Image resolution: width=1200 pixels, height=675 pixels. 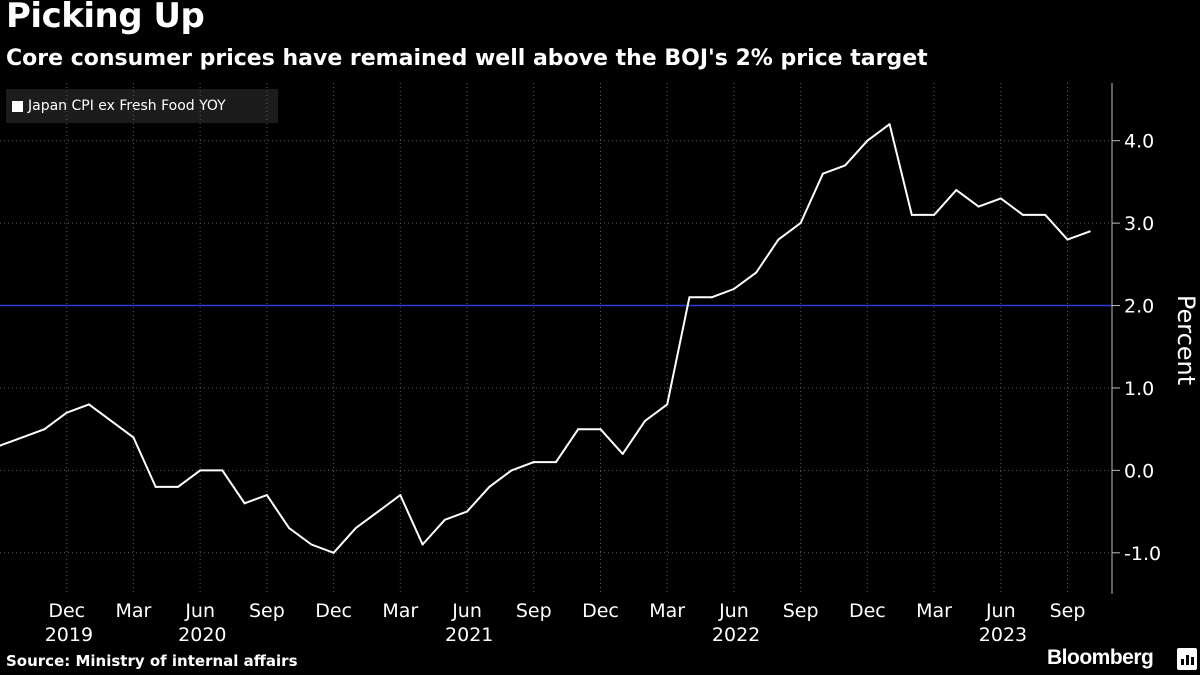 I want to click on bloomberg-chart-icon, so click(x=1187, y=659).